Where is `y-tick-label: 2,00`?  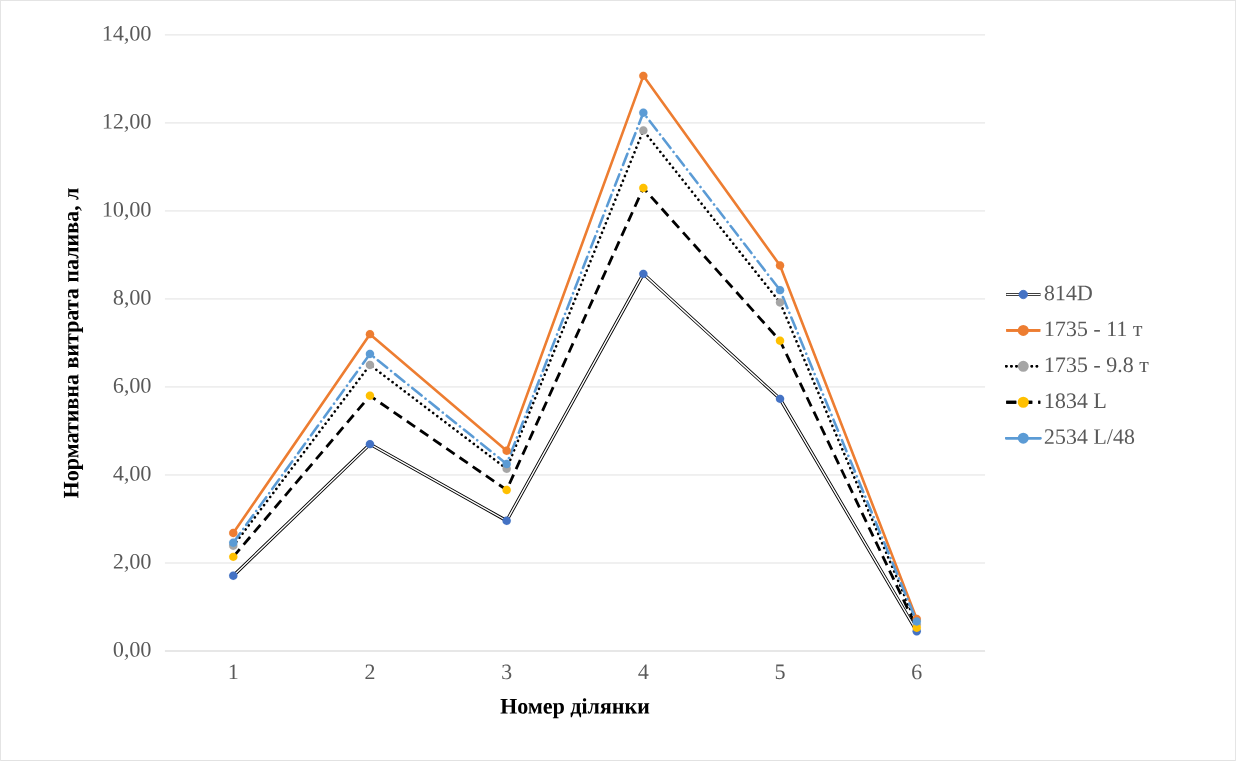
y-tick-label: 2,00 is located at coordinates (132, 563).